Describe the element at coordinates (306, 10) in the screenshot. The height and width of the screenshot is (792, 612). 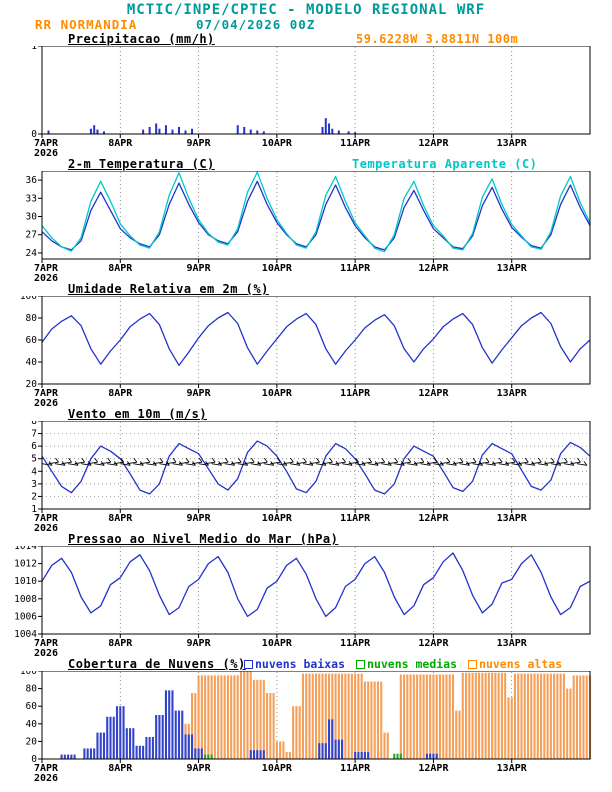
I see `page-title: MCTIC/INPE/CPTEC - MODELO REGIONAL WRF` at that location.